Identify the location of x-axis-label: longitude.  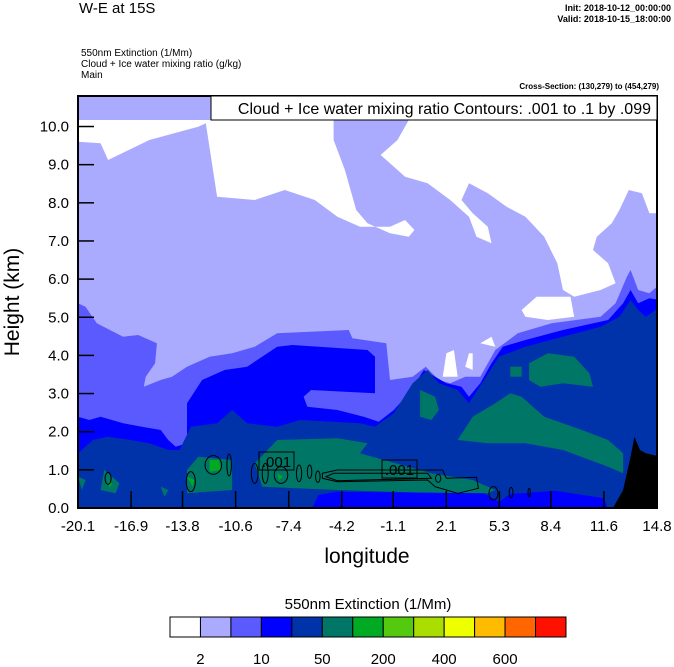
(366, 556).